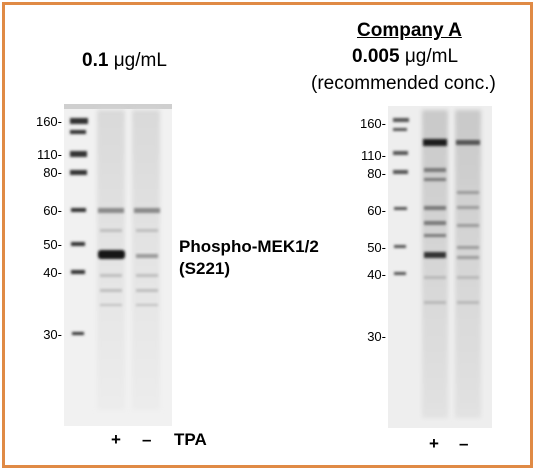  I want to click on company-label: Company A, so click(409, 30).